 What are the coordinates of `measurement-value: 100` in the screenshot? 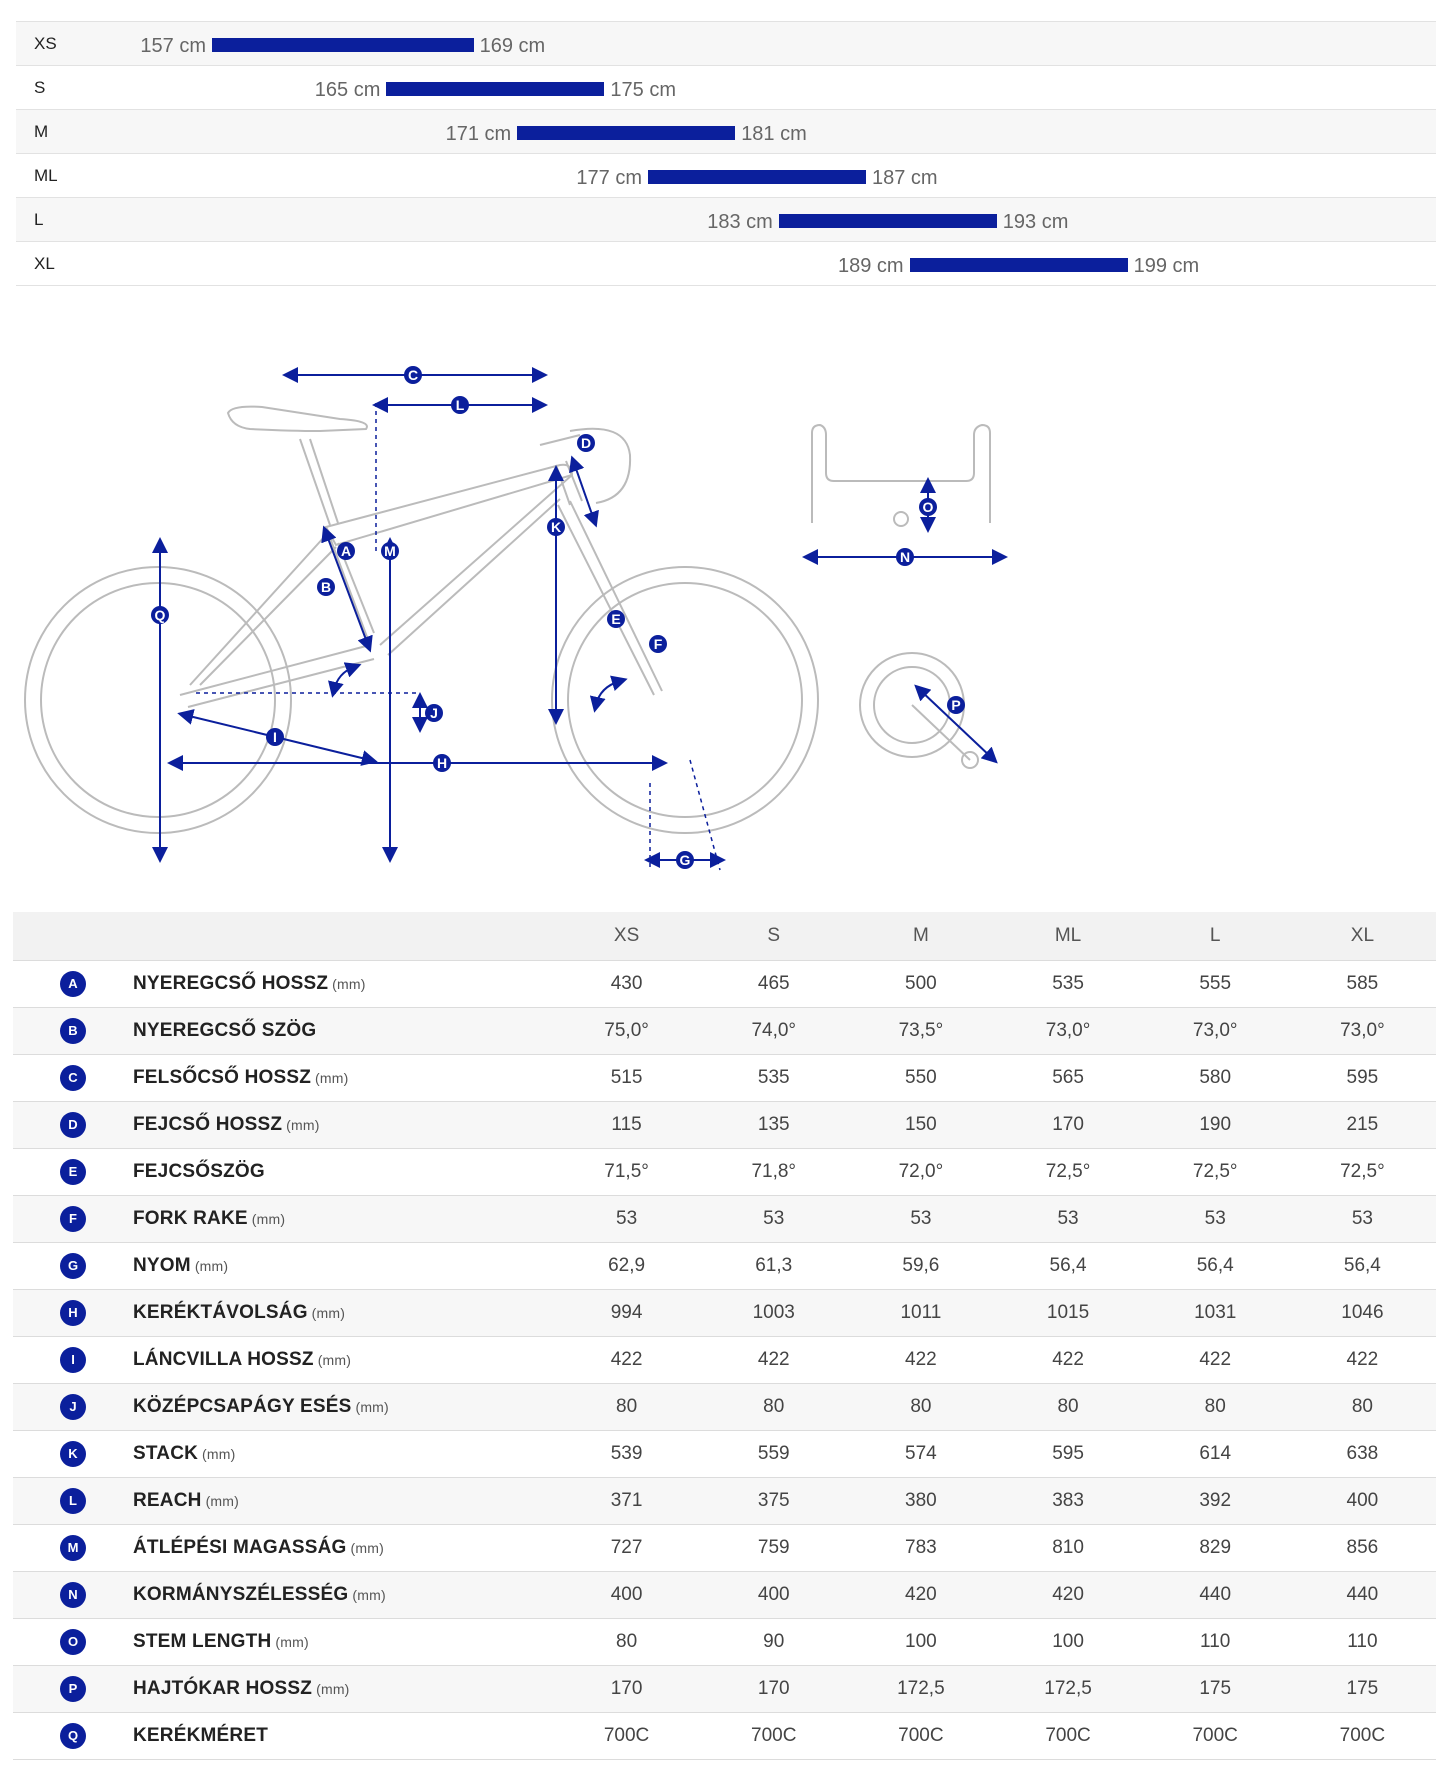 It's located at (1068, 1642).